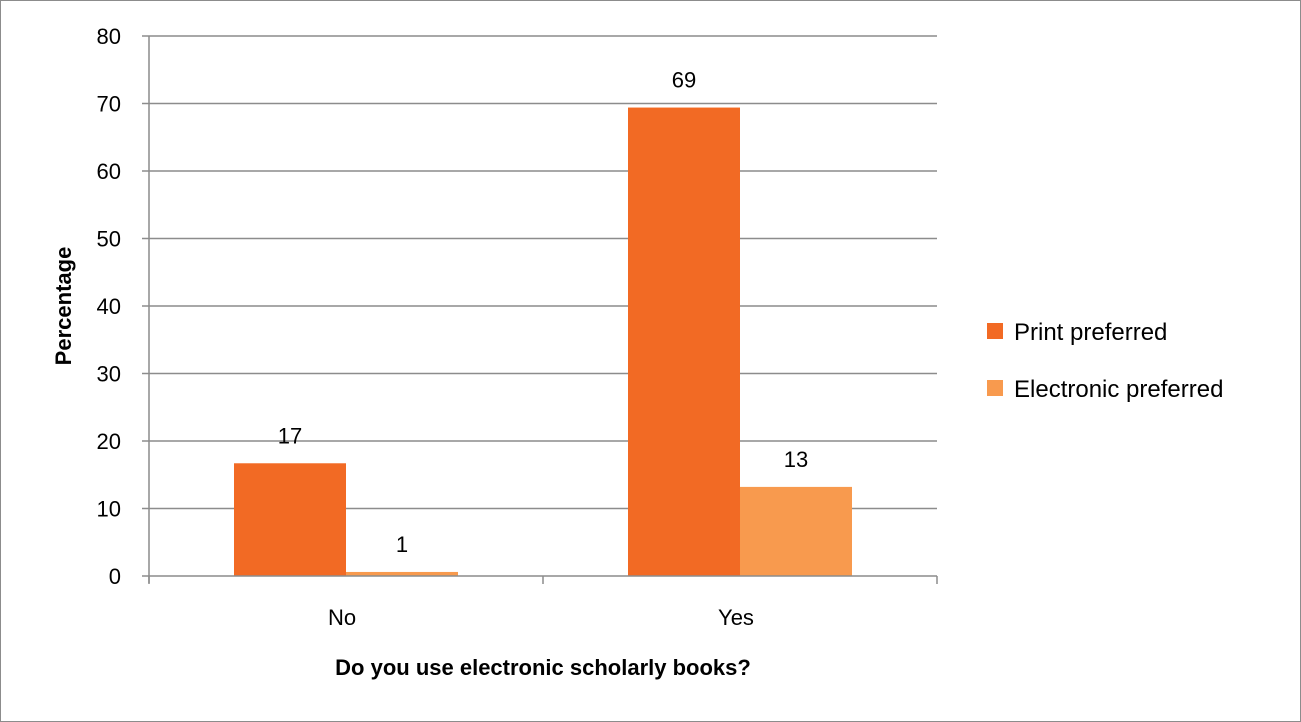  I want to click on bar-electronic-preferred-yes, so click(796, 531).